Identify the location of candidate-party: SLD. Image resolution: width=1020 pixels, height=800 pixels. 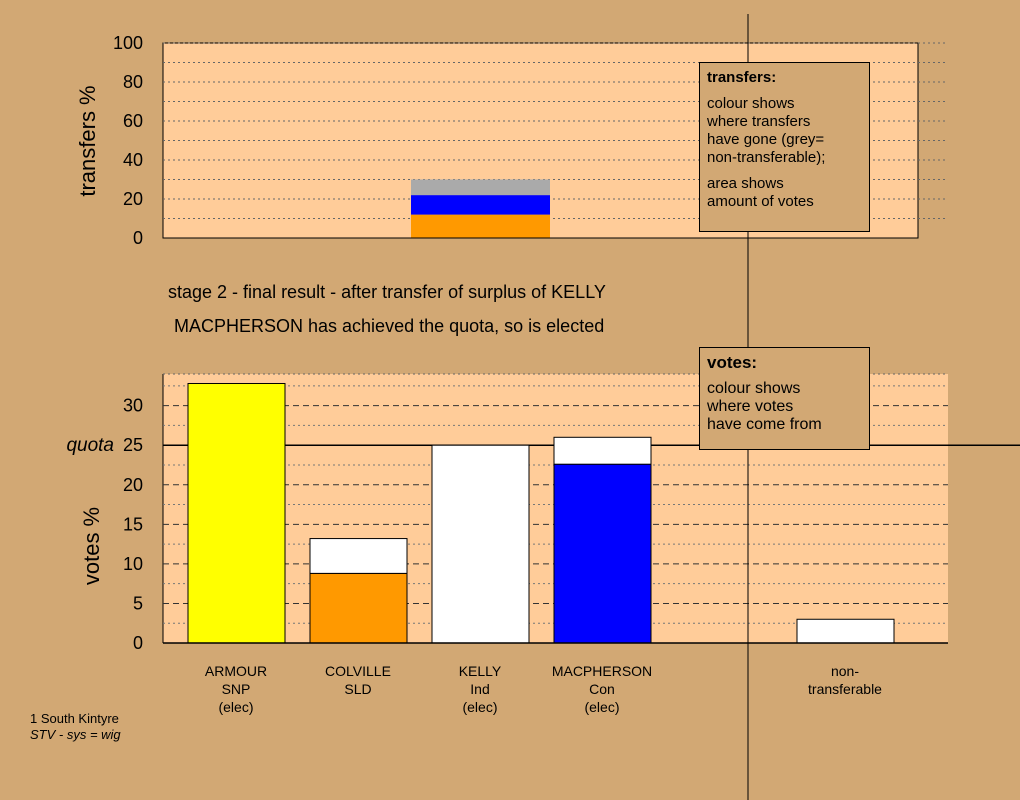
(358, 689).